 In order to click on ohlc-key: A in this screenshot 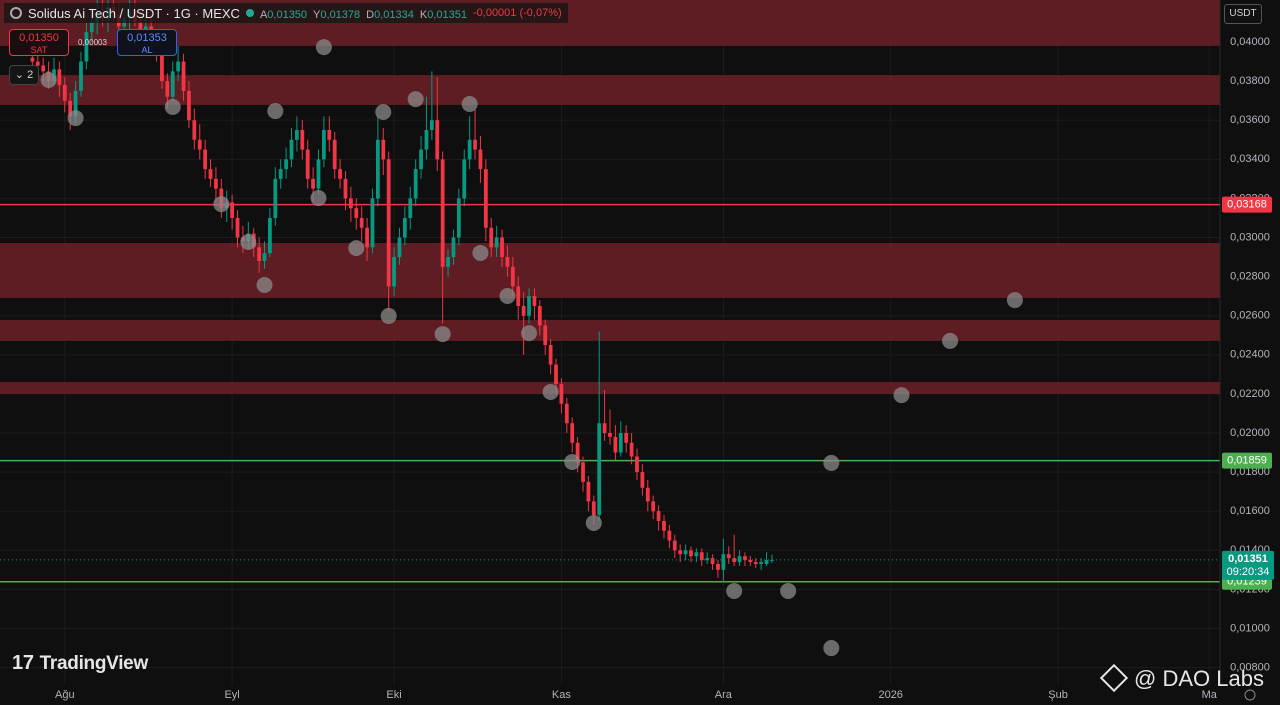, I will do `click(263, 14)`.